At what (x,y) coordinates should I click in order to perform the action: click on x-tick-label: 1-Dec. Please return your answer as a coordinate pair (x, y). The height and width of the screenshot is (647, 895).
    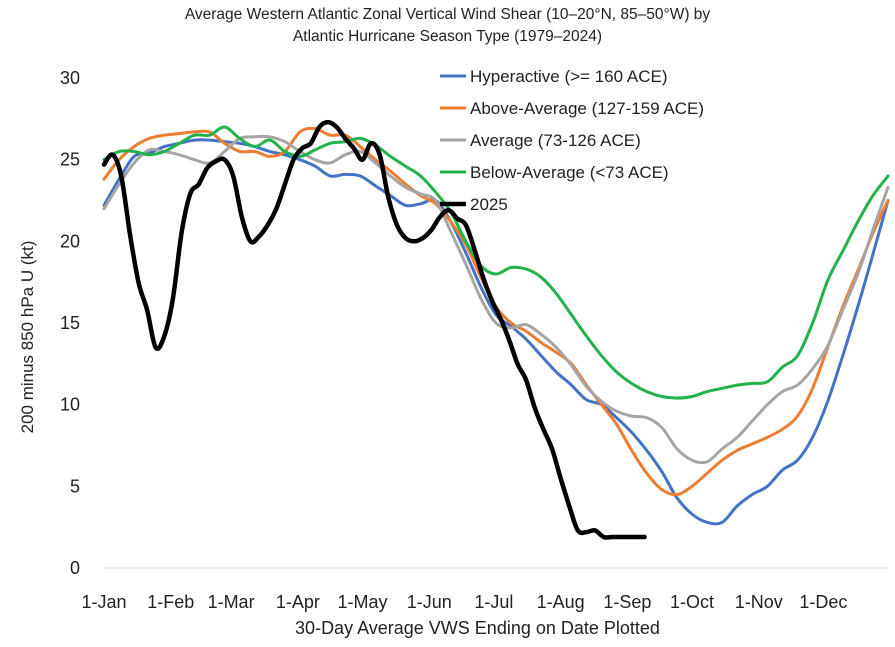
    Looking at the image, I should click on (823, 602).